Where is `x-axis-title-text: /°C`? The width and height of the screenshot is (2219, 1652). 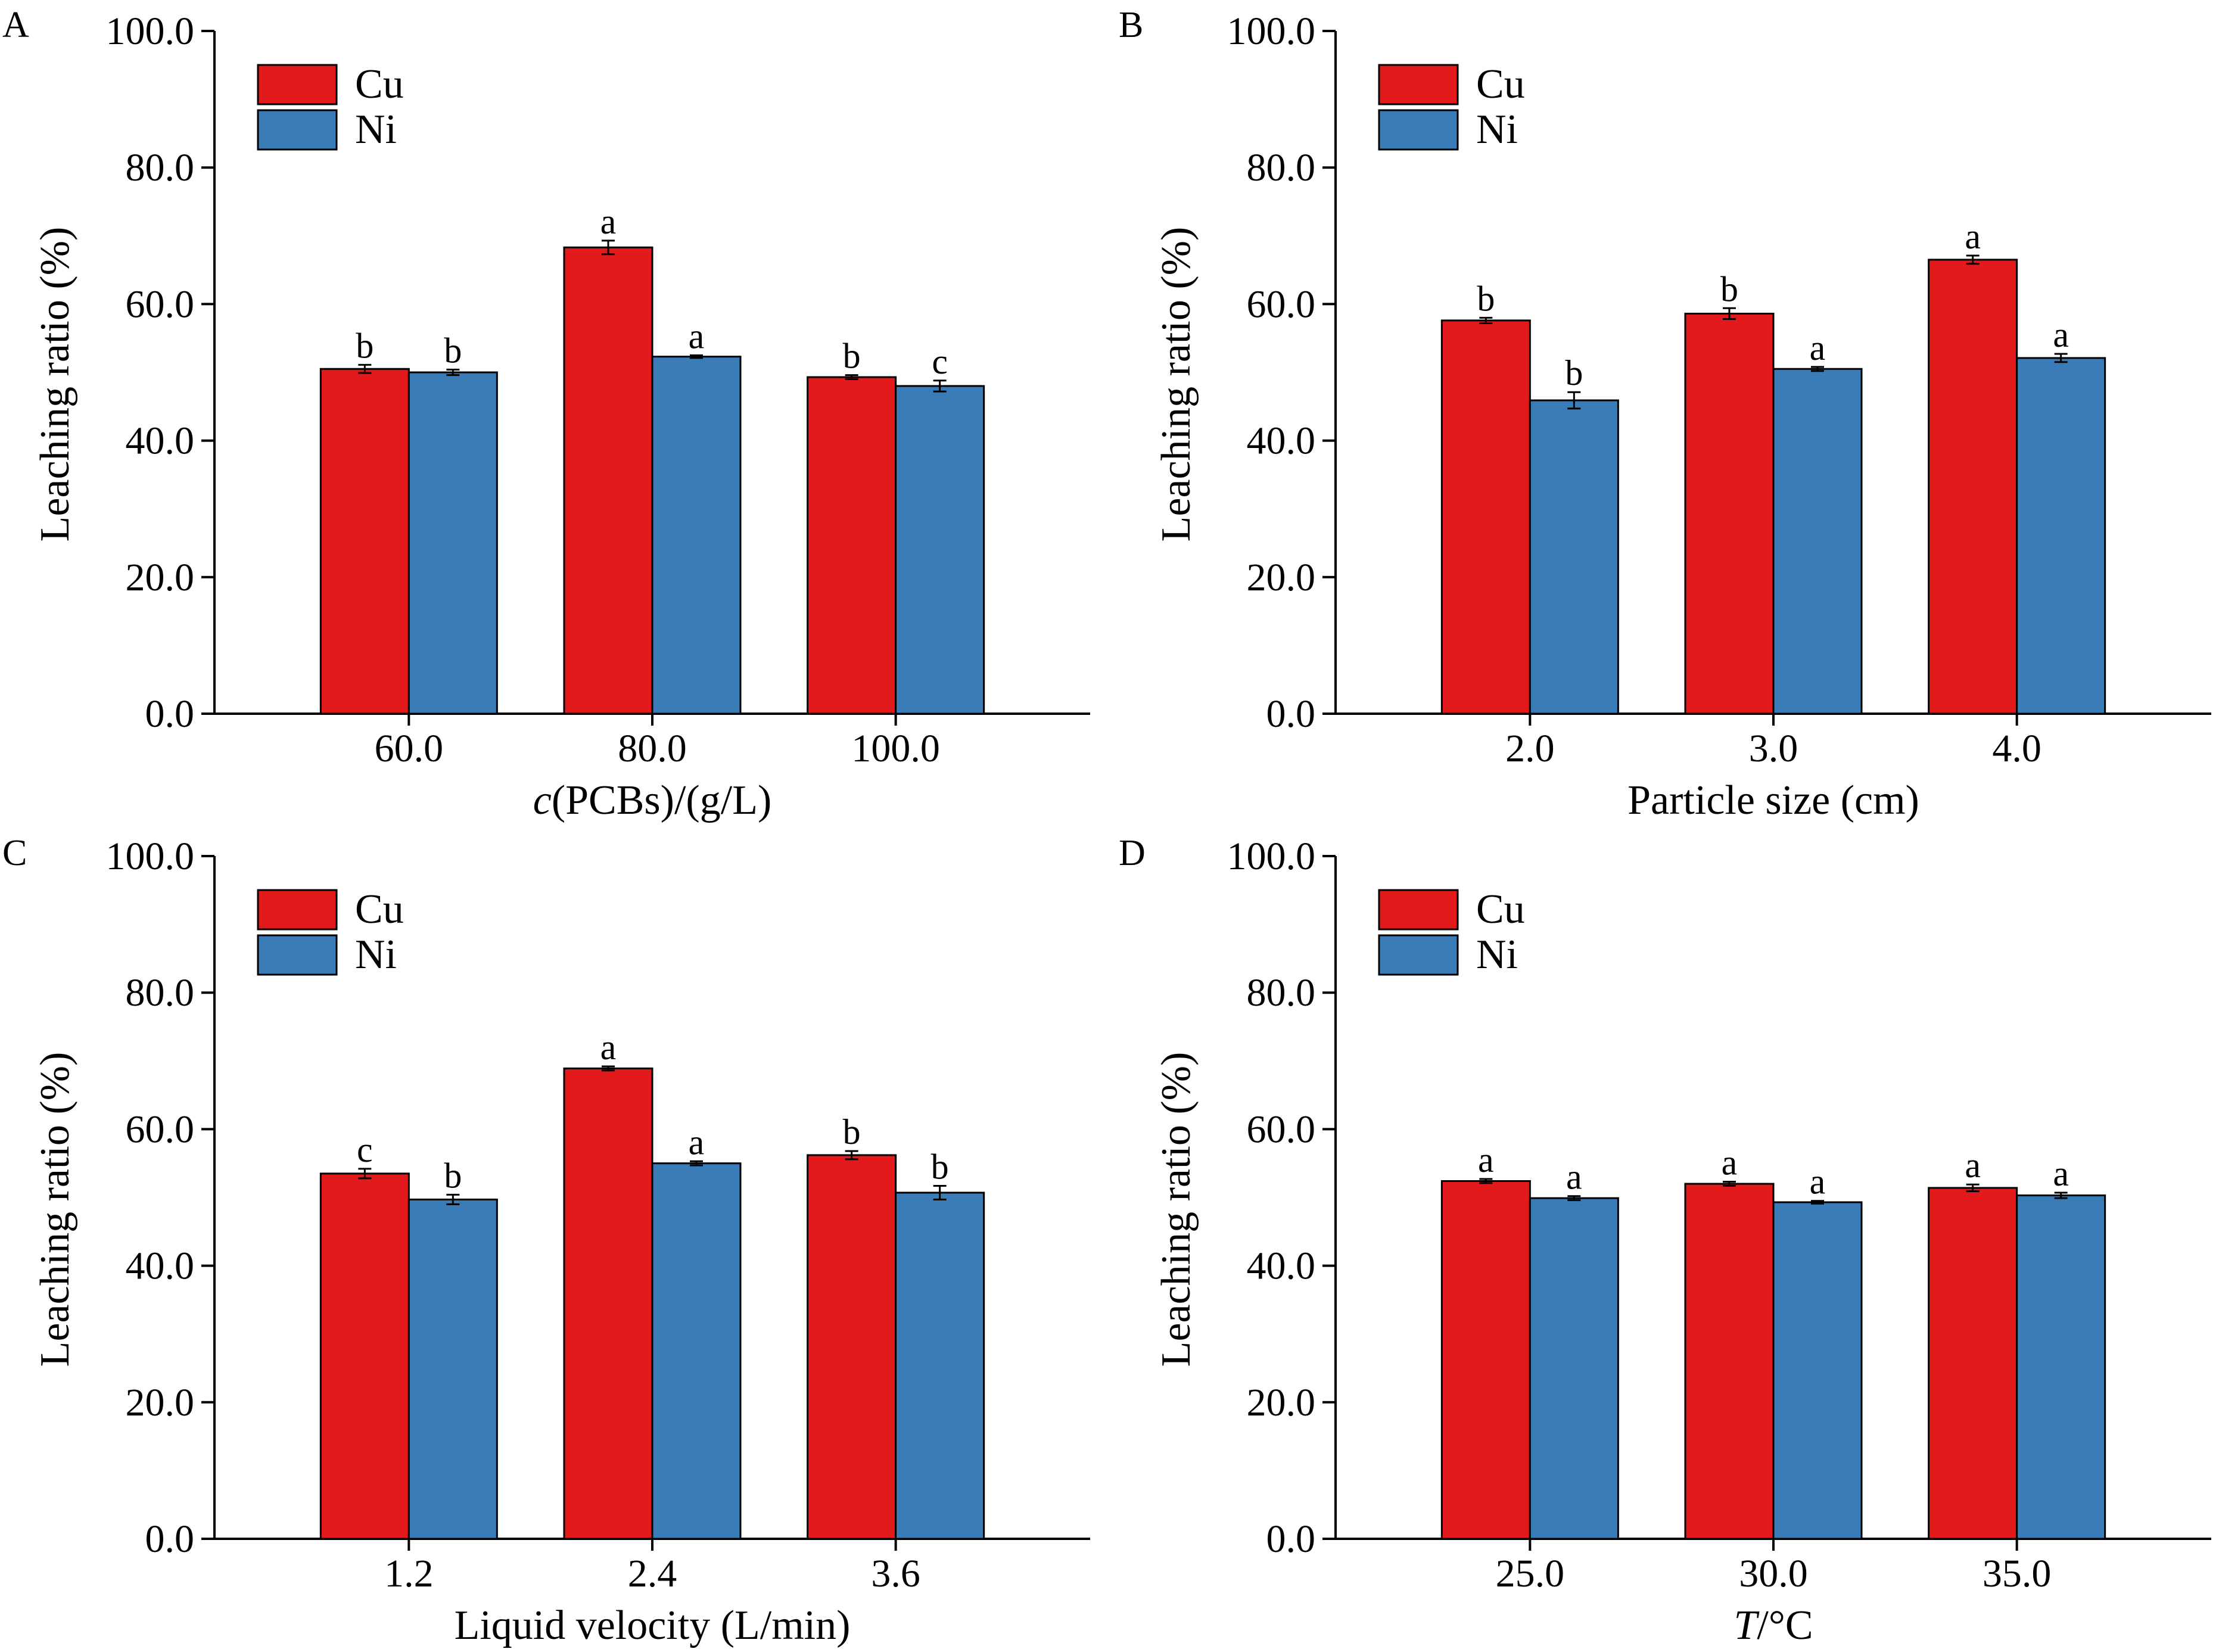 x-axis-title-text: /°C is located at coordinates (1785, 1625).